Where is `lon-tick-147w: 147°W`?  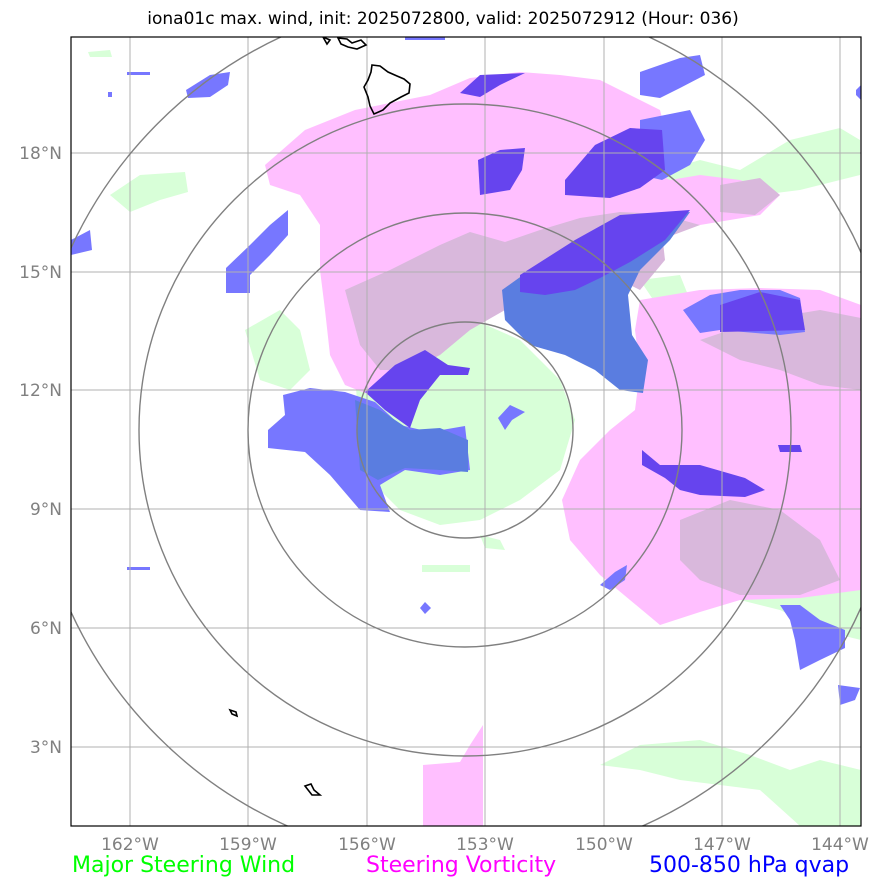
lon-tick-147w: 147°W is located at coordinates (722, 845).